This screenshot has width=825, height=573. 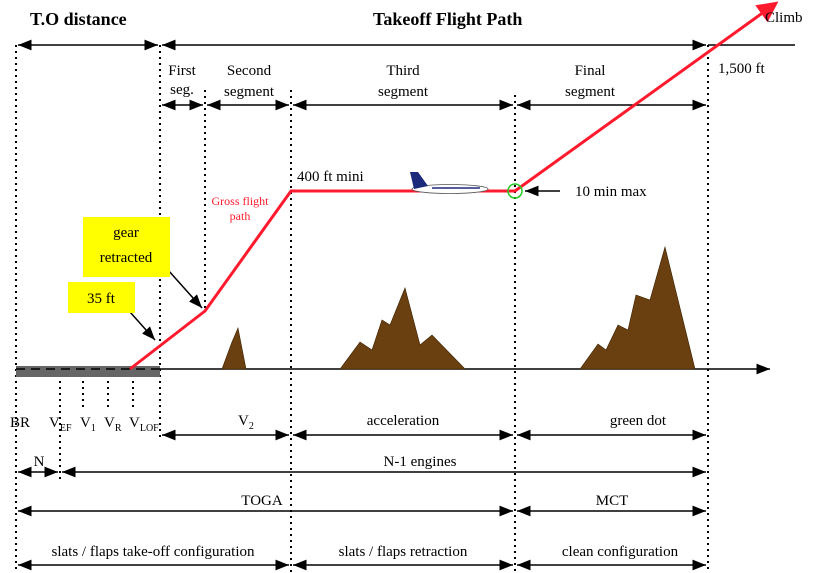 What do you see at coordinates (612, 501) in the screenshot?
I see `mct-label: MCT` at bounding box center [612, 501].